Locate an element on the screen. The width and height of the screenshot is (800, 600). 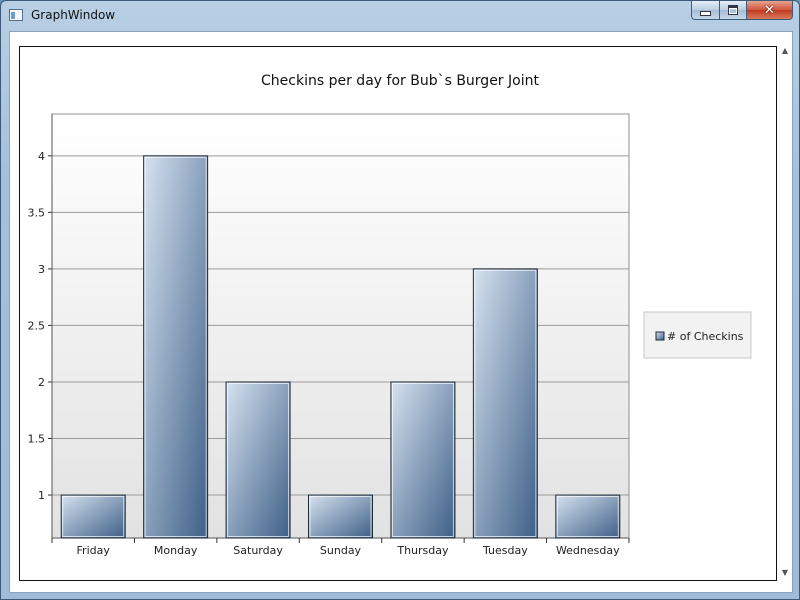
y-tick-label: 2 is located at coordinates (41, 382).